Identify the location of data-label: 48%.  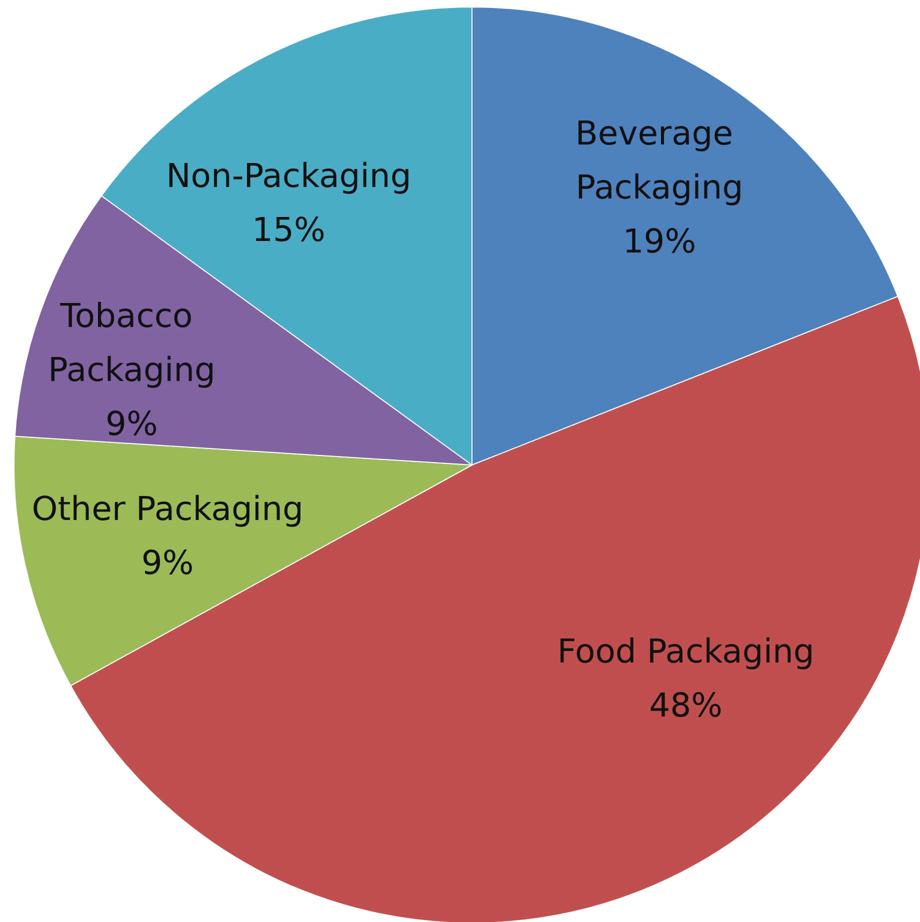
(685, 704).